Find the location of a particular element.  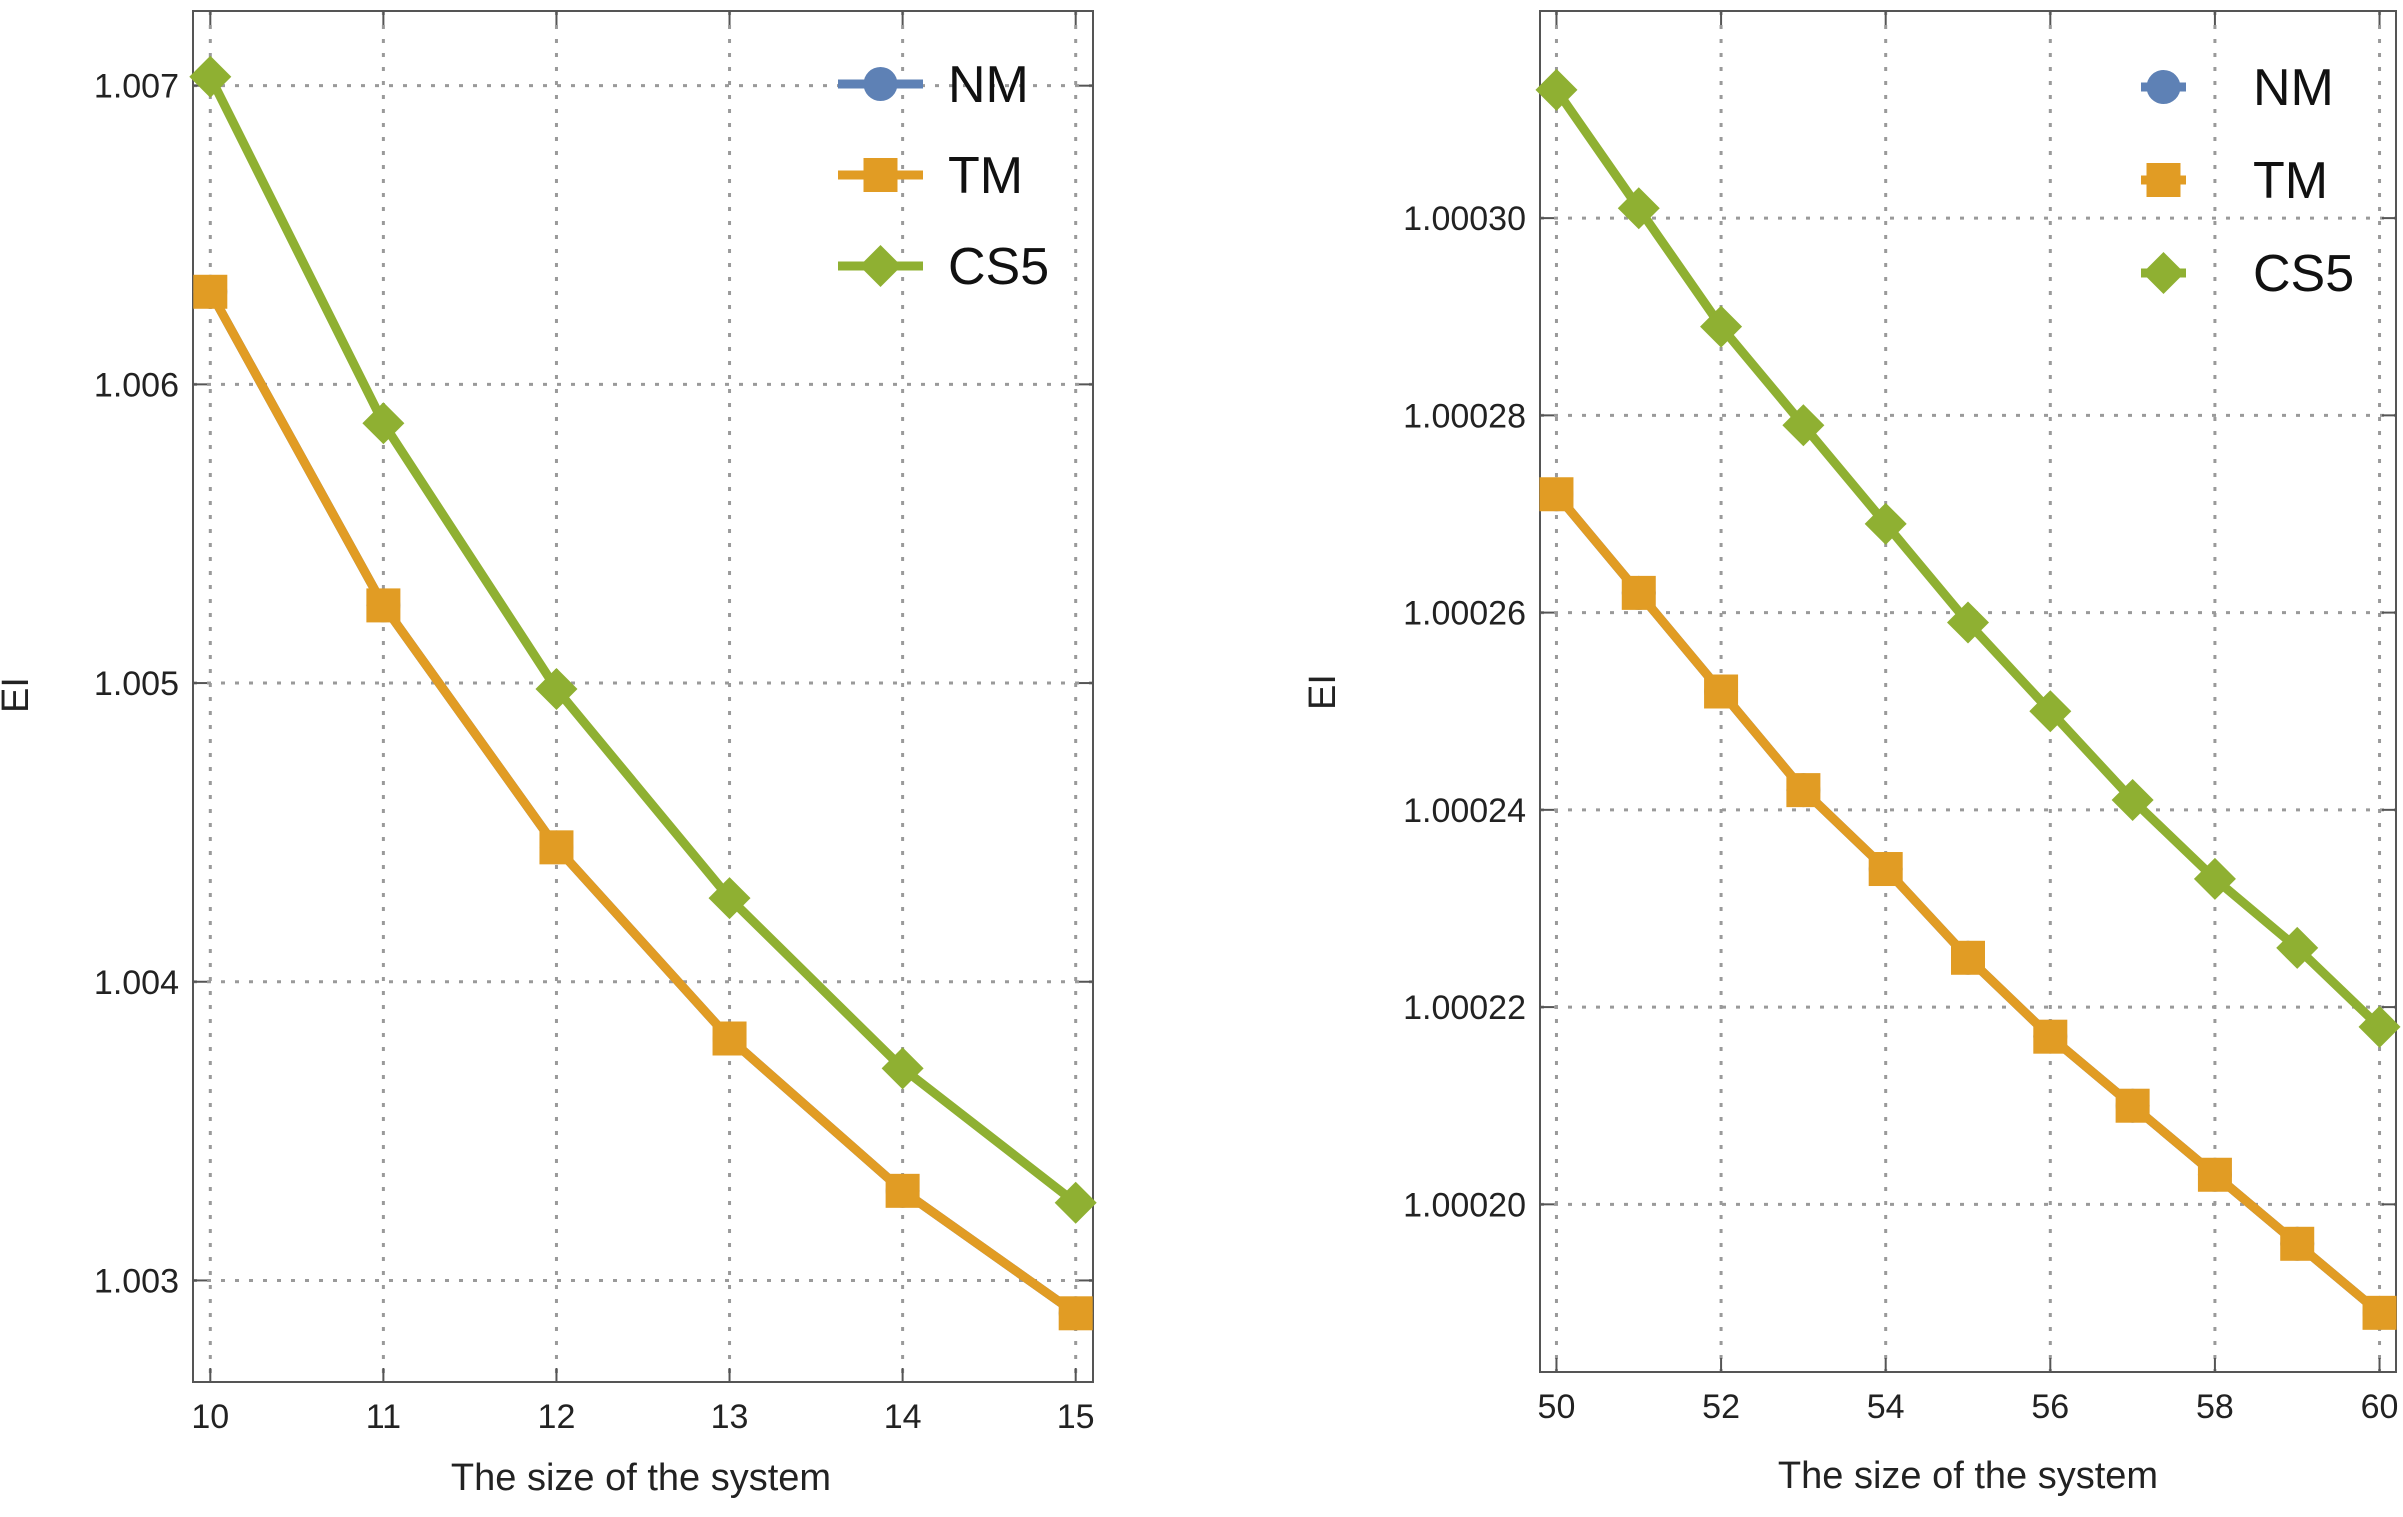

right-x-tick-label: 56 is located at coordinates (2050, 1407).